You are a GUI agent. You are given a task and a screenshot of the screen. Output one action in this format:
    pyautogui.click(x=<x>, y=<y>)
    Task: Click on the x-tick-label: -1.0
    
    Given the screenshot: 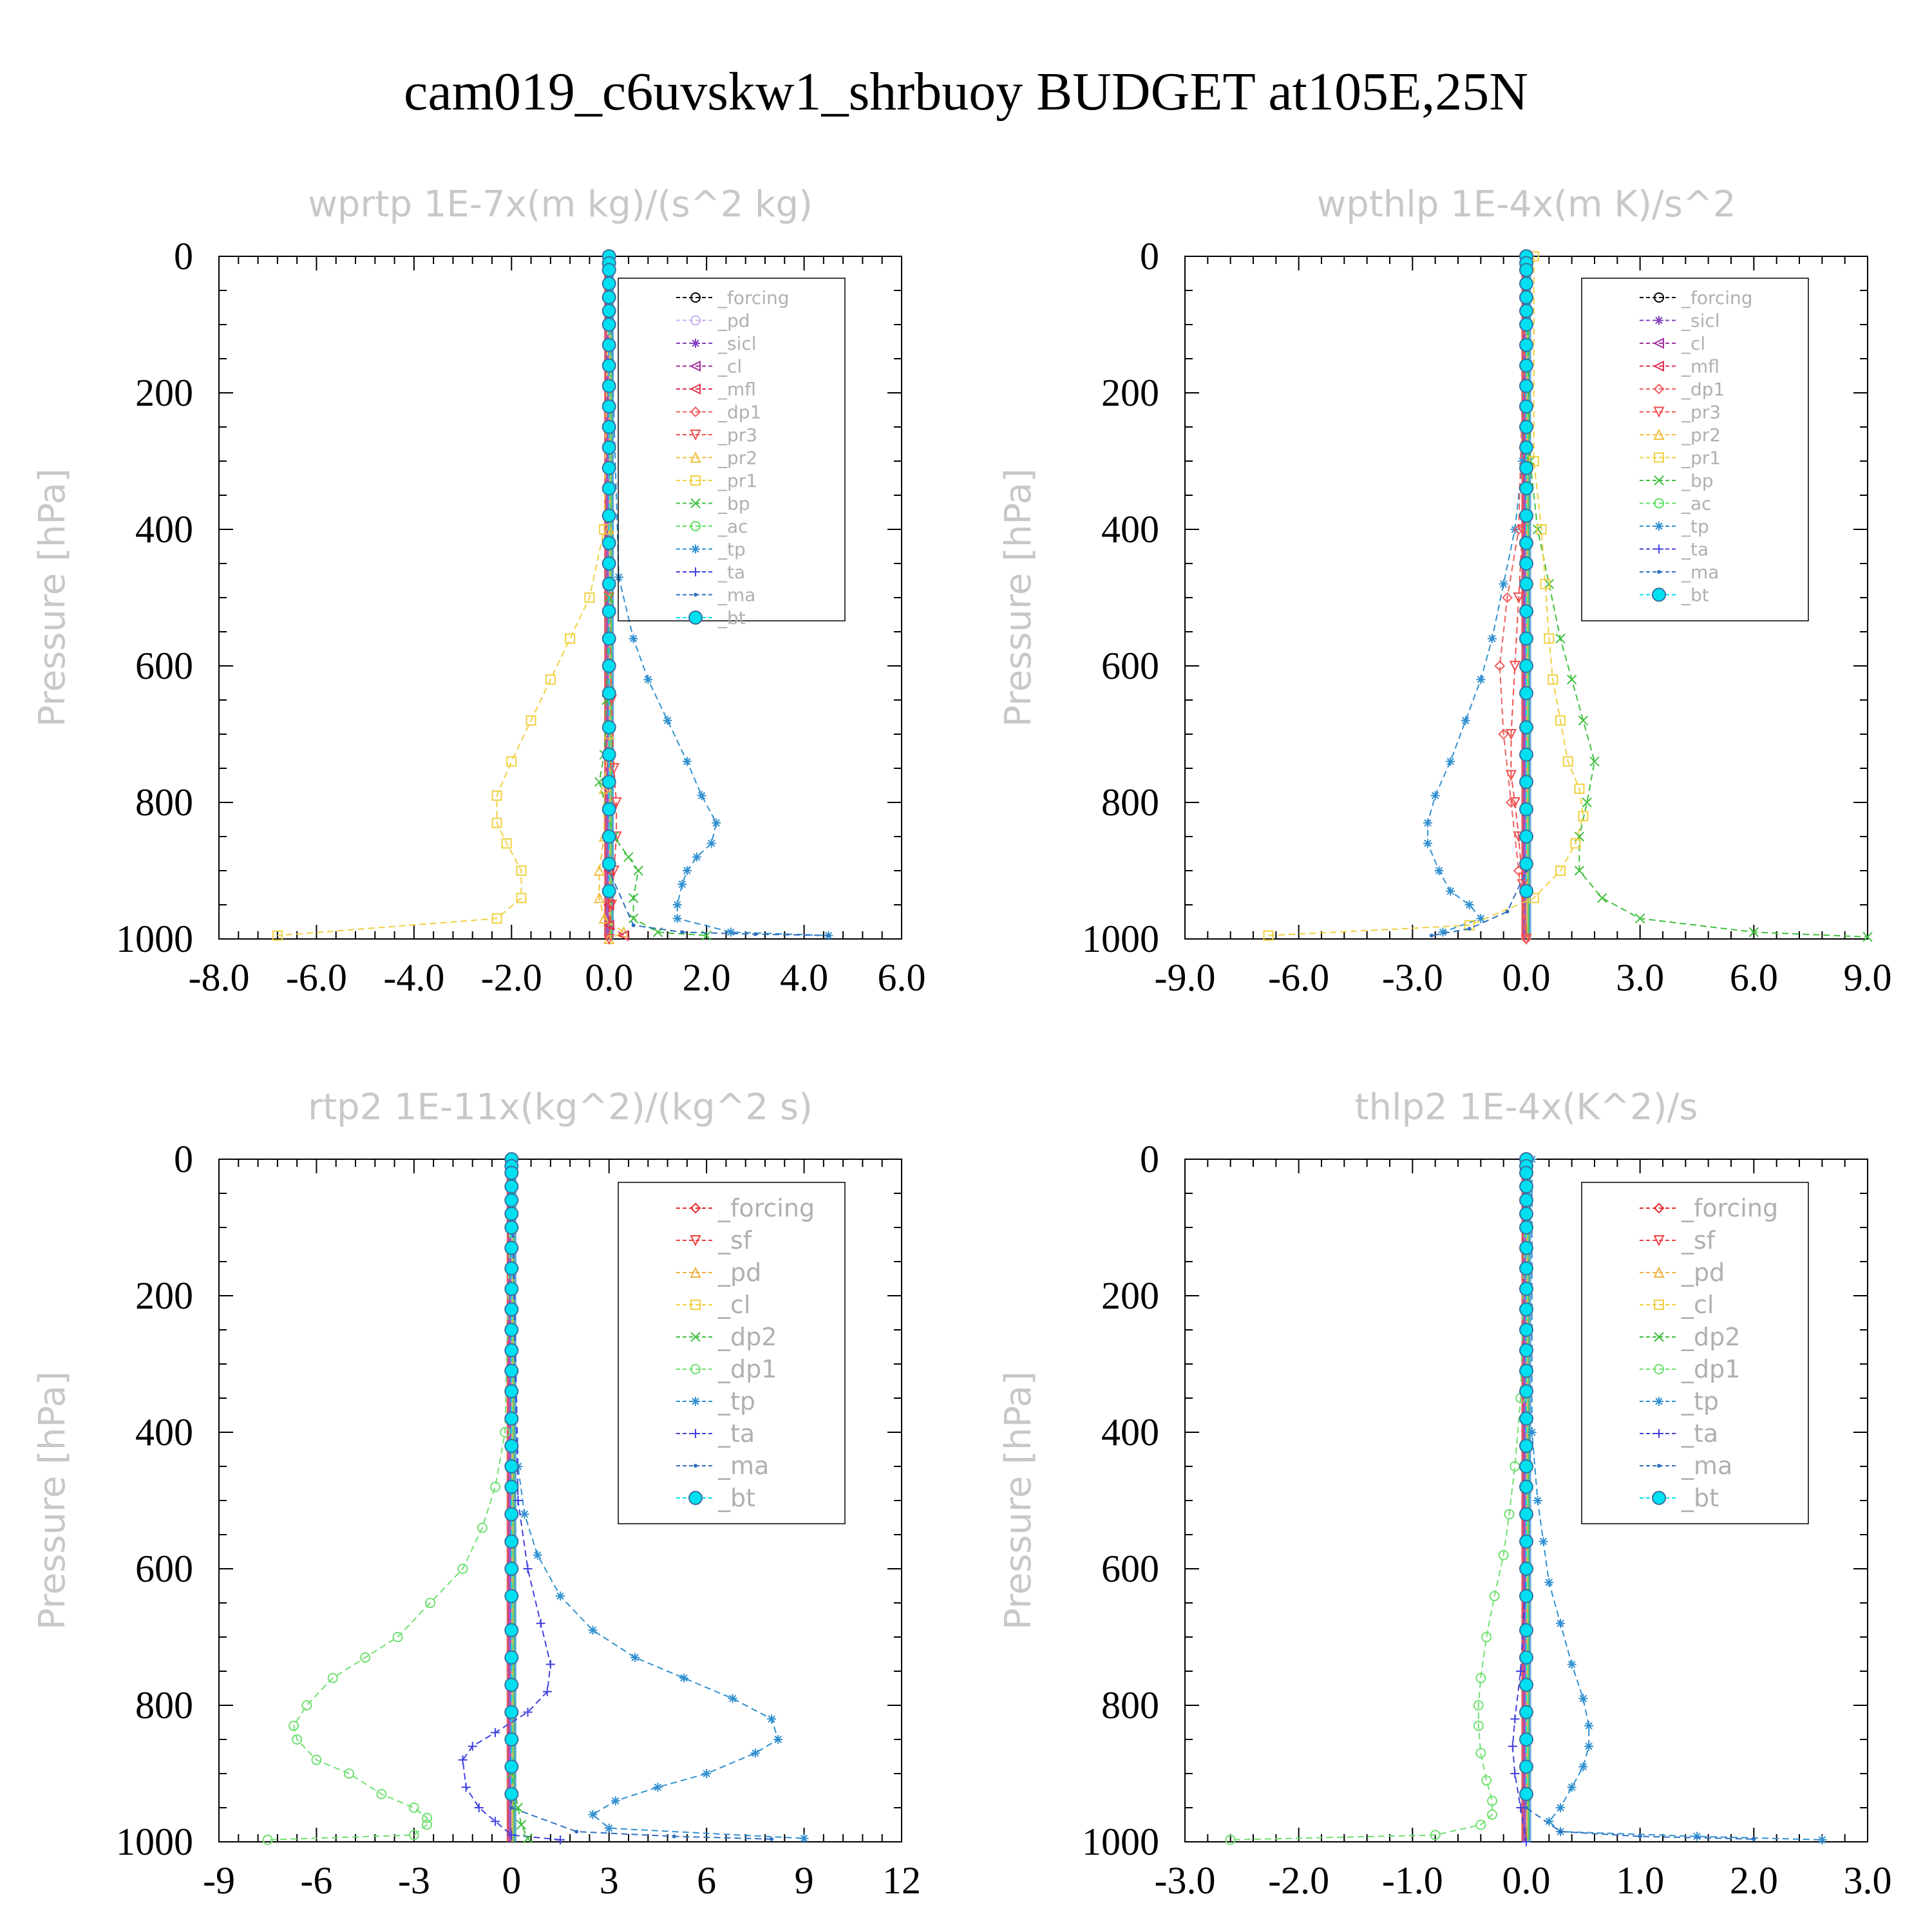 What is the action you would take?
    pyautogui.click(x=1413, y=1880)
    